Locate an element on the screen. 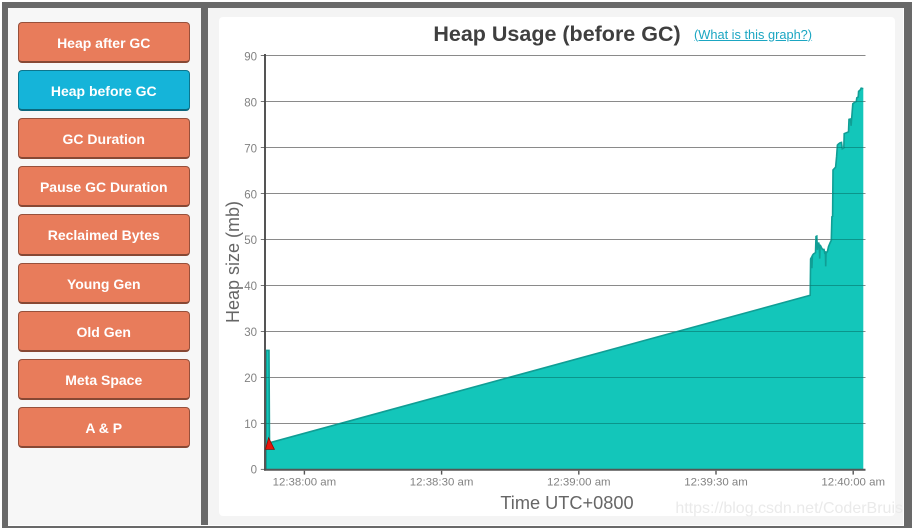 The image size is (912, 528). svg-text: Heap size (mb) is located at coordinates (233, 262).